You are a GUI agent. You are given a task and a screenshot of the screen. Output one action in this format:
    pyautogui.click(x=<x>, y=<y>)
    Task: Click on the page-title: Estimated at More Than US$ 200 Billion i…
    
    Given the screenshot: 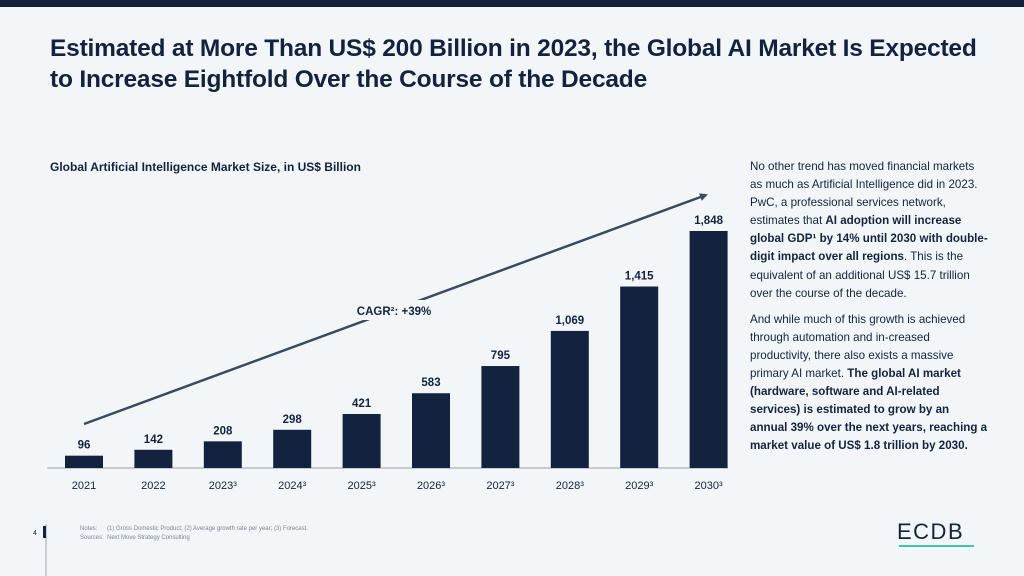 What is the action you would take?
    pyautogui.click(x=513, y=64)
    